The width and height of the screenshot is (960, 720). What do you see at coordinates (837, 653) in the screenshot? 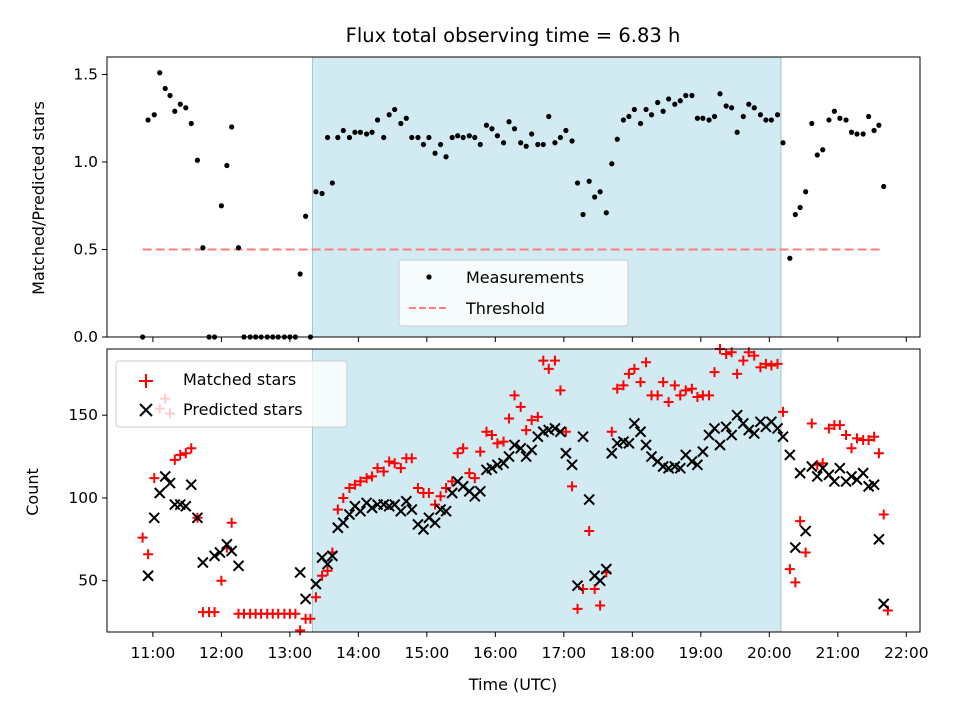
I see `bottom-x-tick-label: 21:00` at bounding box center [837, 653].